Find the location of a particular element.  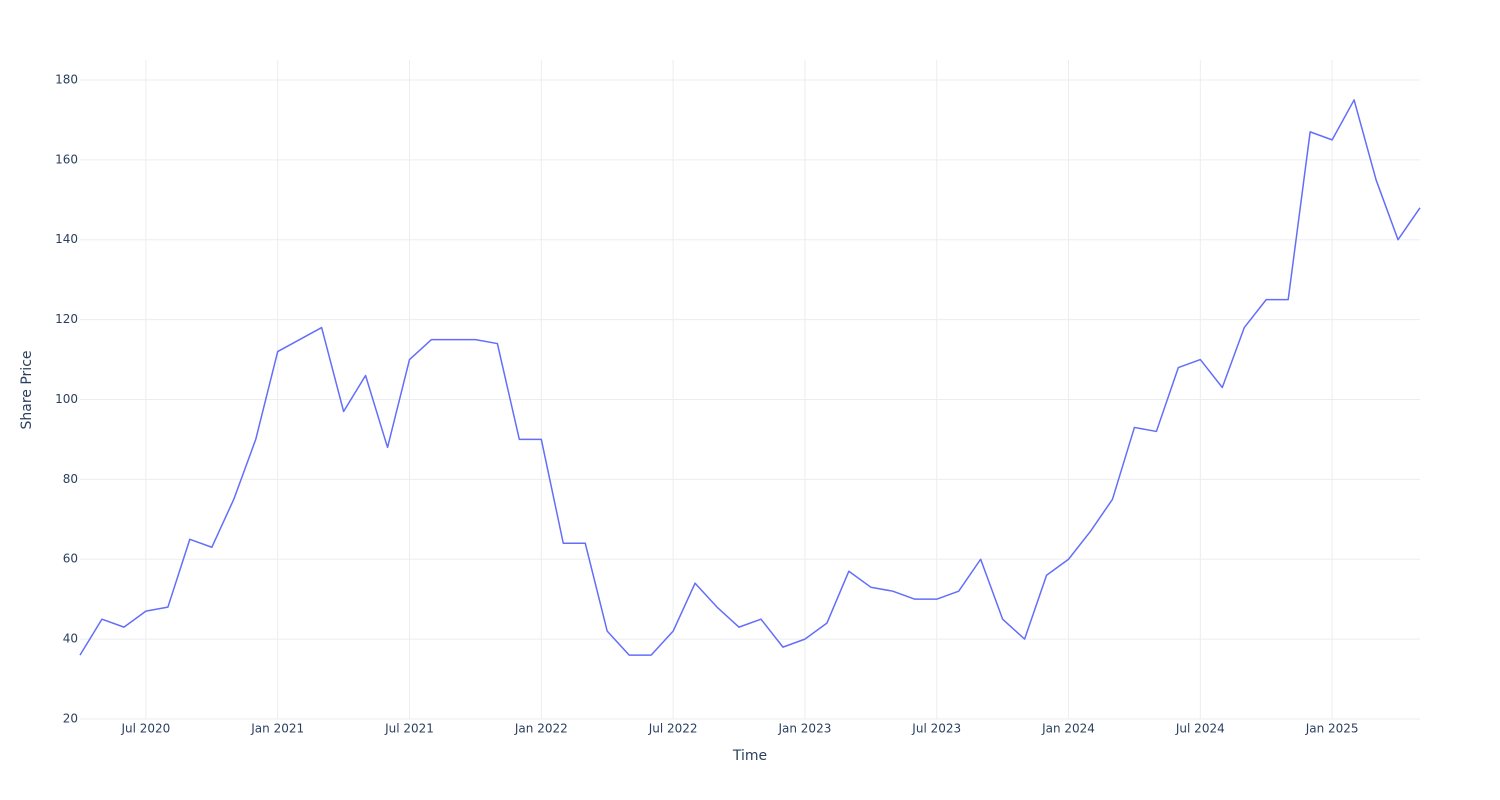

y-tick-label: 100 is located at coordinates (66, 399).